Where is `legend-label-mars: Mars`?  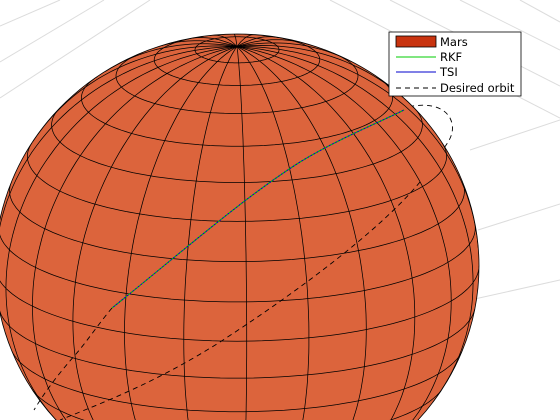
legend-label-mars: Mars is located at coordinates (454, 42).